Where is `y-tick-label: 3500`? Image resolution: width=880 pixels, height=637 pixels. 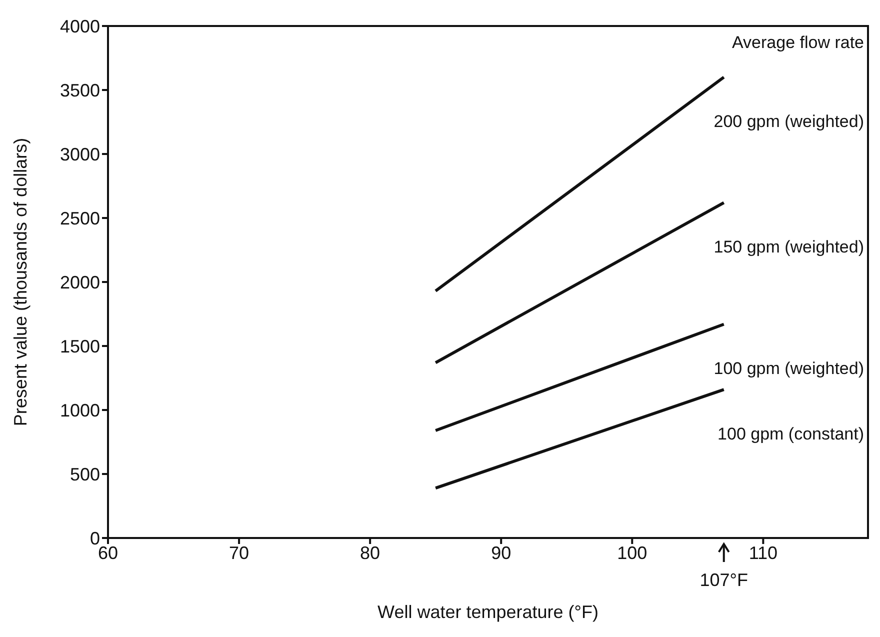
y-tick-label: 3500 is located at coordinates (80, 90).